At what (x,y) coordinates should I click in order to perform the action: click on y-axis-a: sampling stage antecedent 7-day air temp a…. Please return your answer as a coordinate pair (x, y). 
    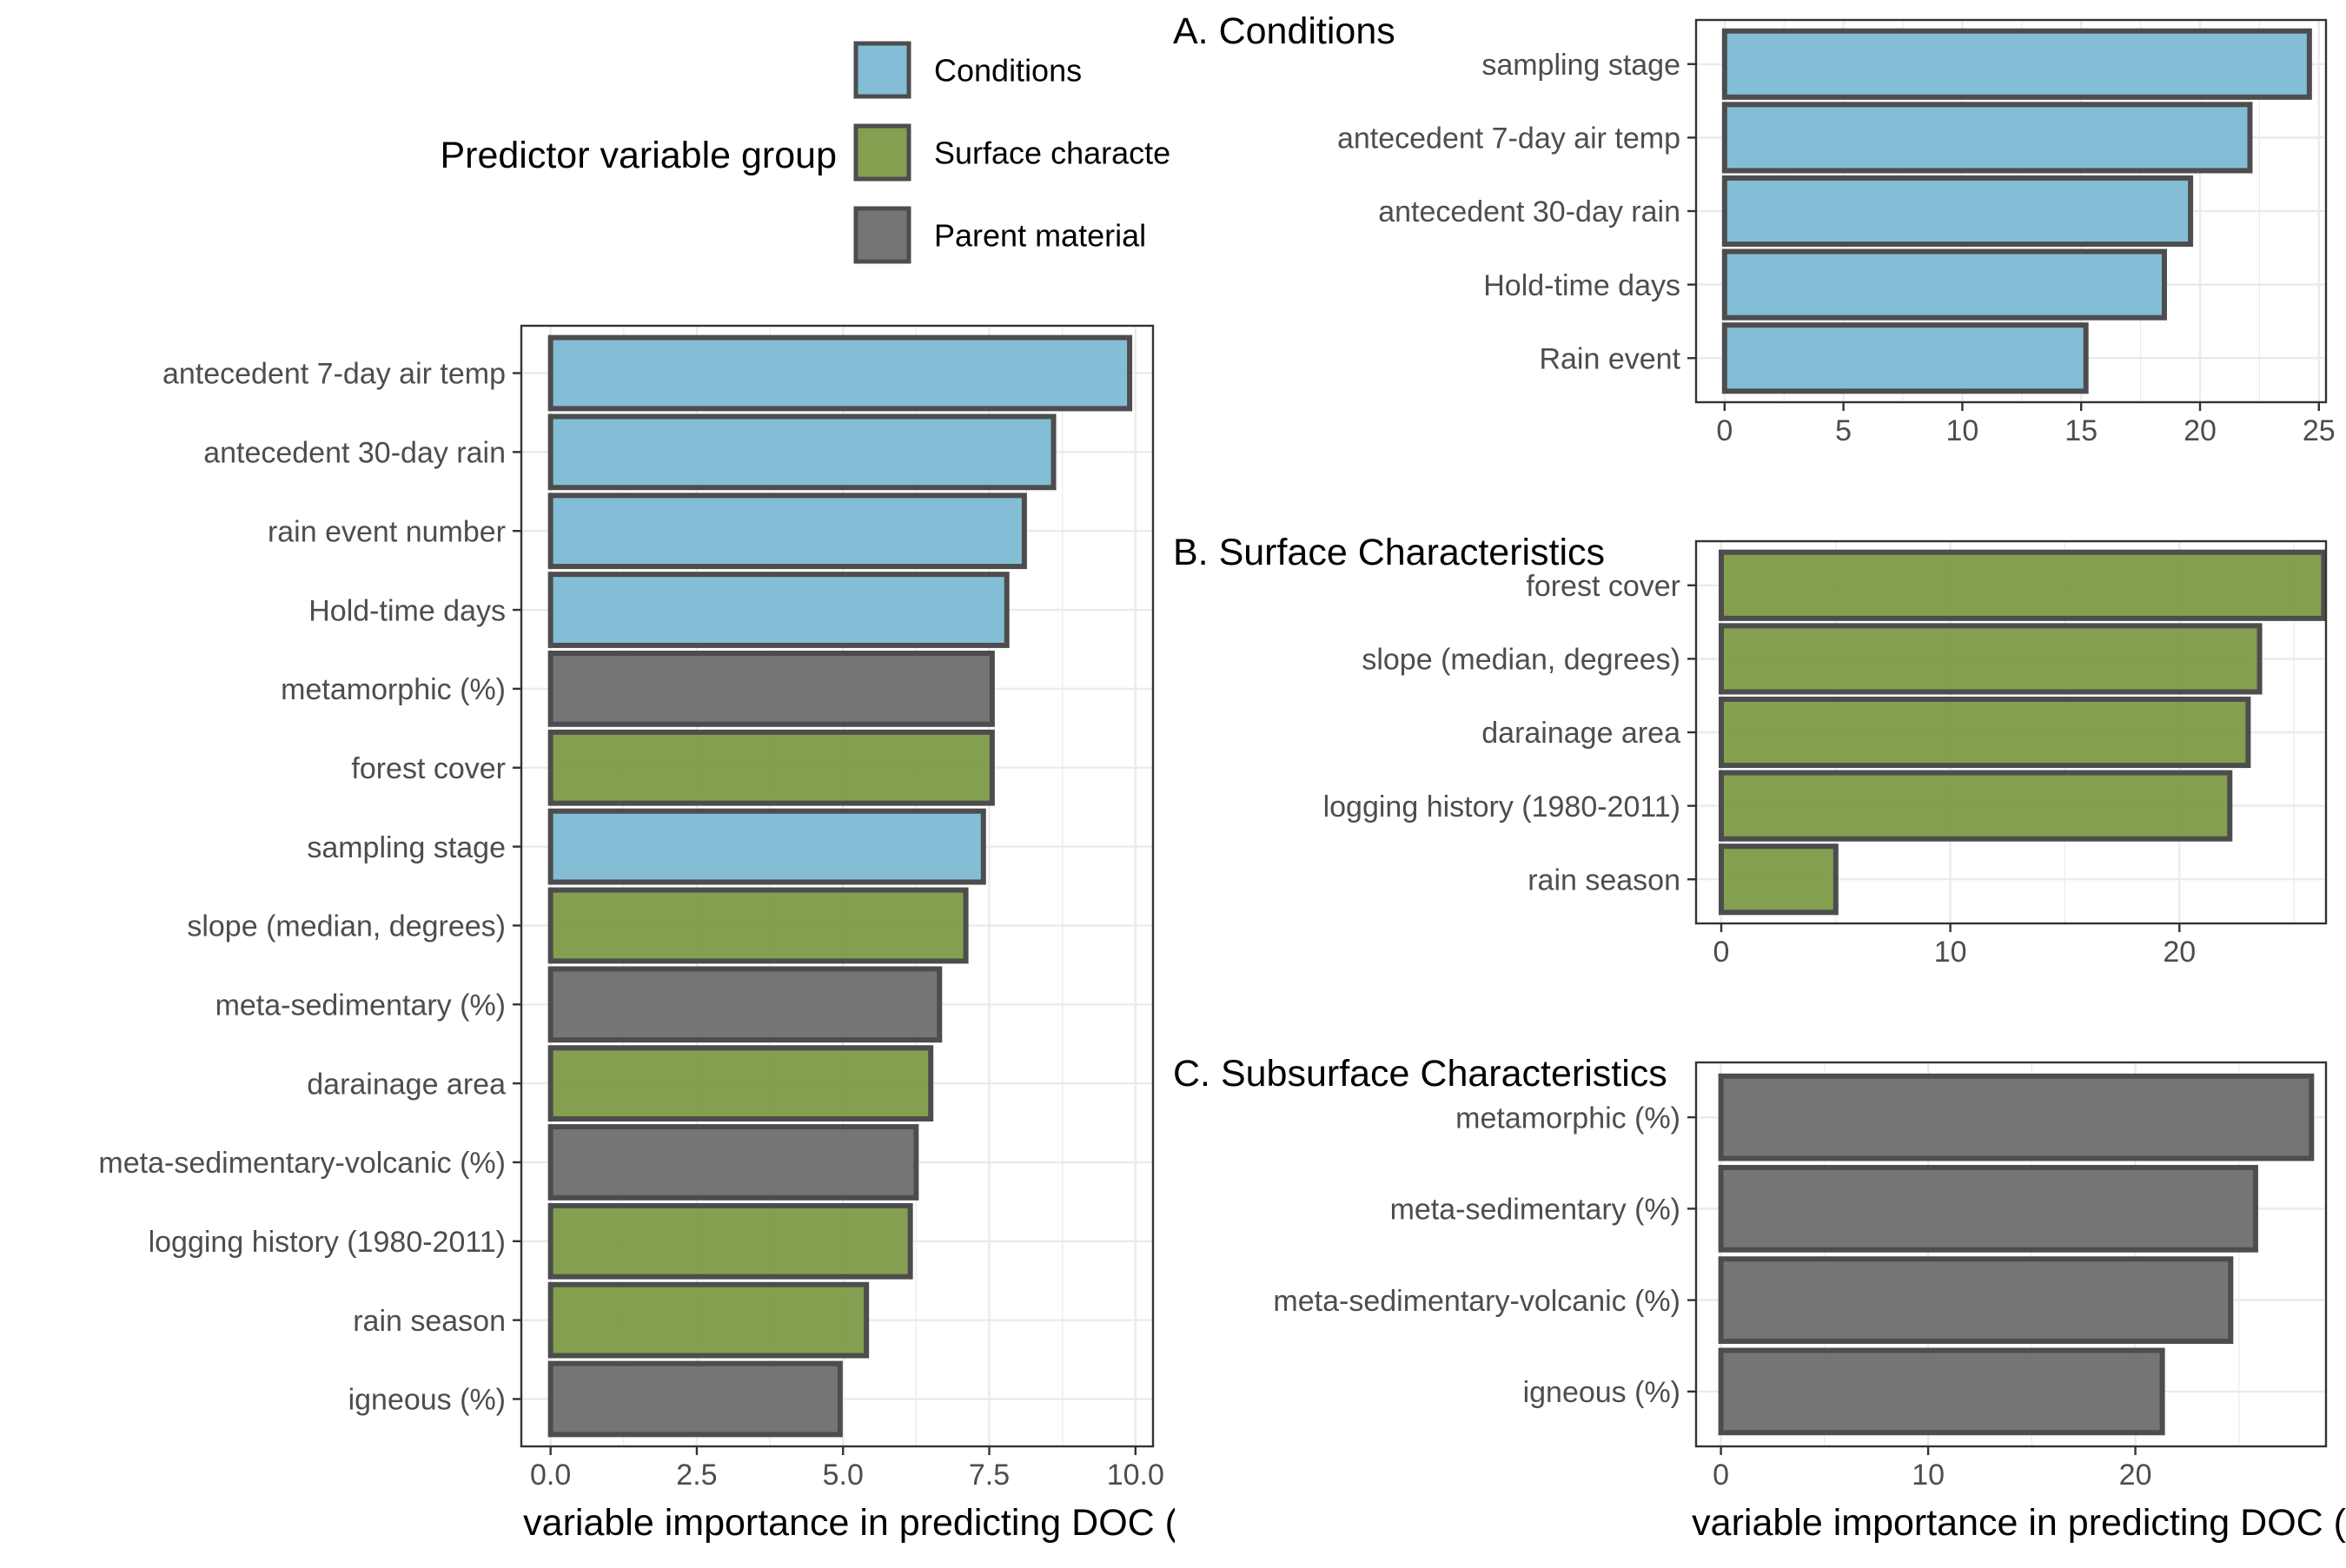
    Looking at the image, I should click on (1516, 212).